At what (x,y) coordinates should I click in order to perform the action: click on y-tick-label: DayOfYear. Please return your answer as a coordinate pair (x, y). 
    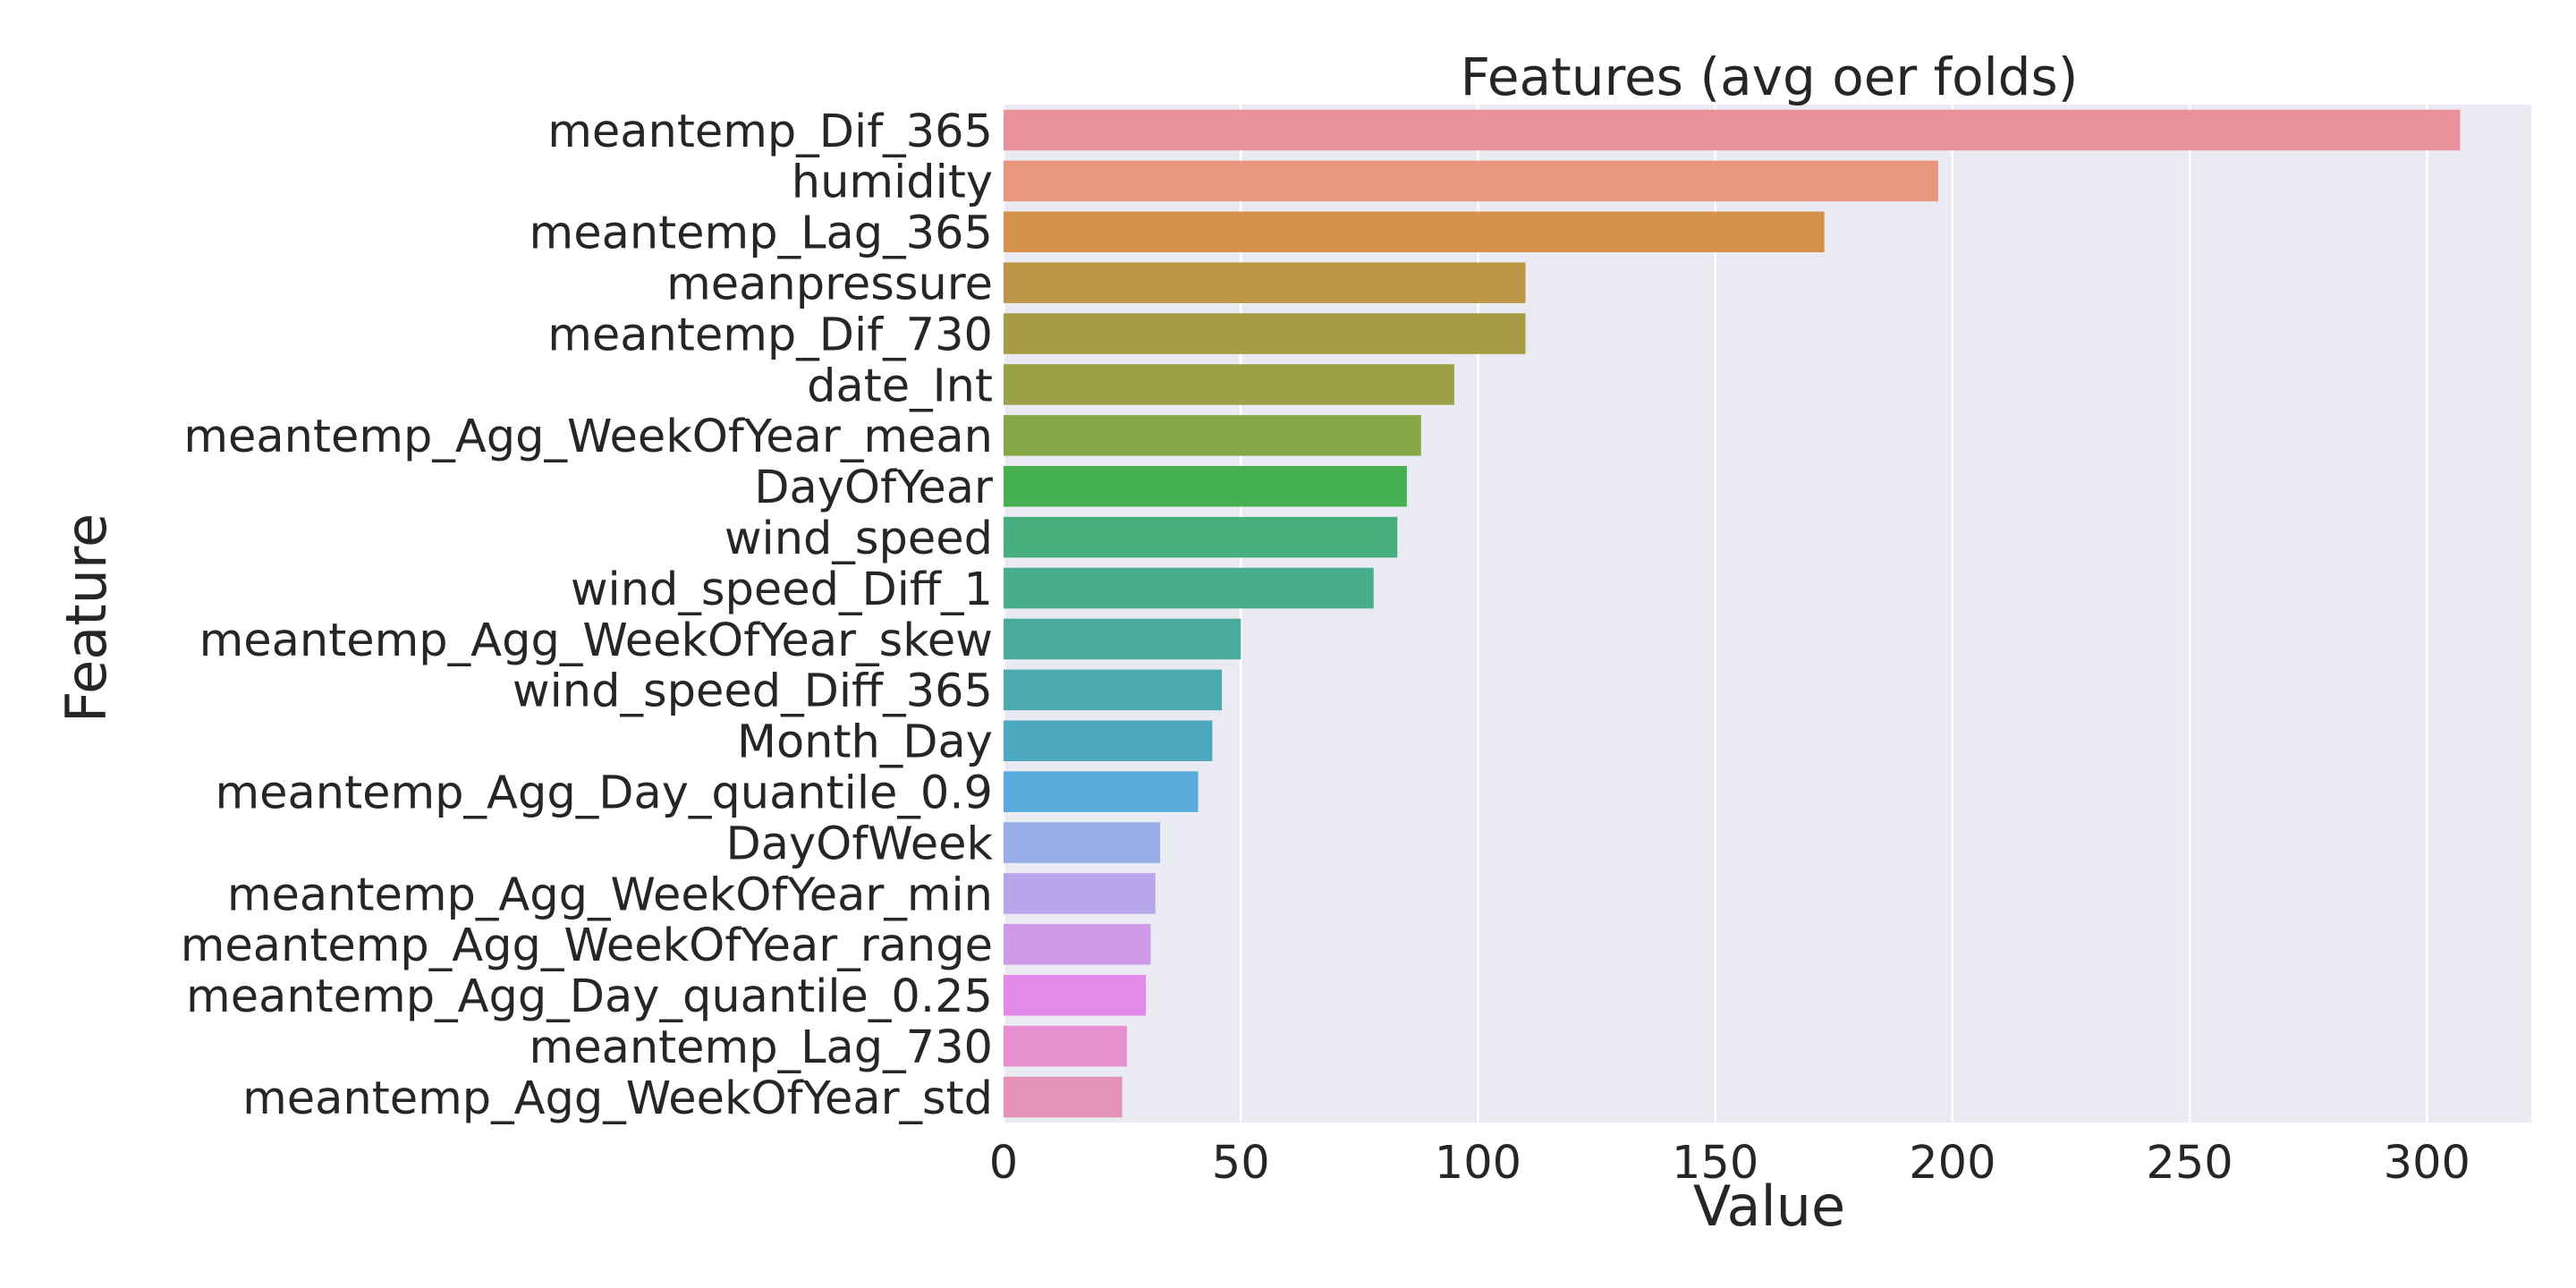
    Looking at the image, I should click on (873, 488).